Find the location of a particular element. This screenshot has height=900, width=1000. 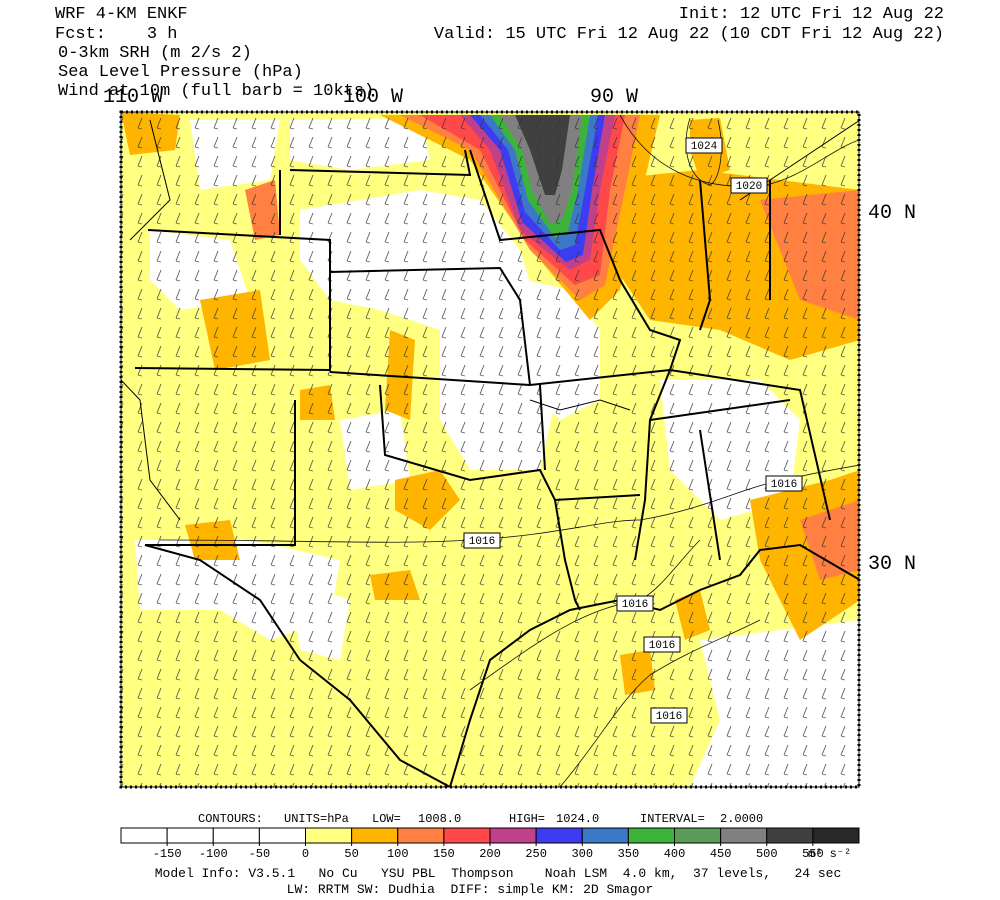

forecast-hour: Fcst: 3 h is located at coordinates (116, 34).